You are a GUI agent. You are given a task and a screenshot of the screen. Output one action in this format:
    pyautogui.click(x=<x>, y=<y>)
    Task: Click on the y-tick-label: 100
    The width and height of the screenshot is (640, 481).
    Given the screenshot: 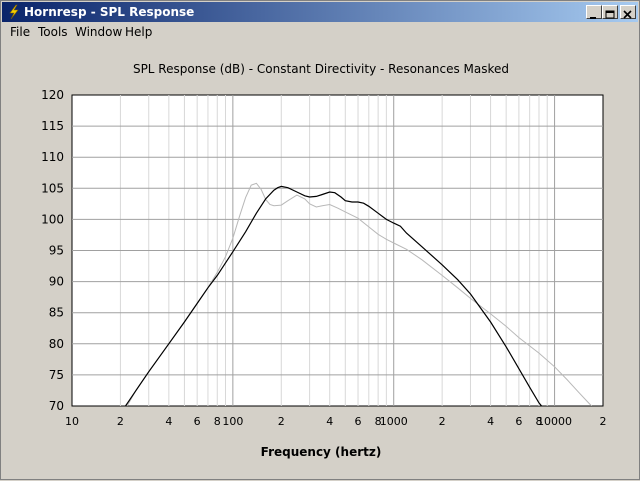 What is the action you would take?
    pyautogui.click(x=52, y=219)
    